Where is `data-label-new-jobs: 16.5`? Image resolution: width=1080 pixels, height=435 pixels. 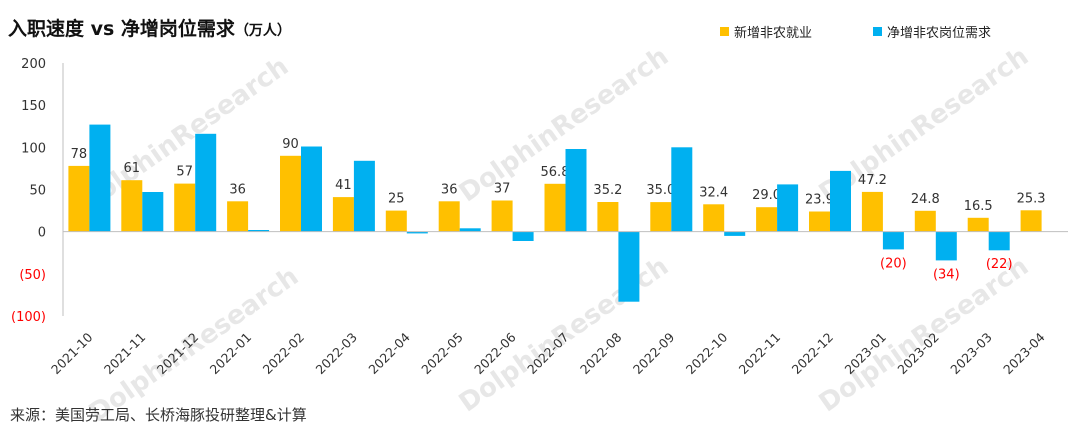 data-label-new-jobs: 16.5 is located at coordinates (978, 206).